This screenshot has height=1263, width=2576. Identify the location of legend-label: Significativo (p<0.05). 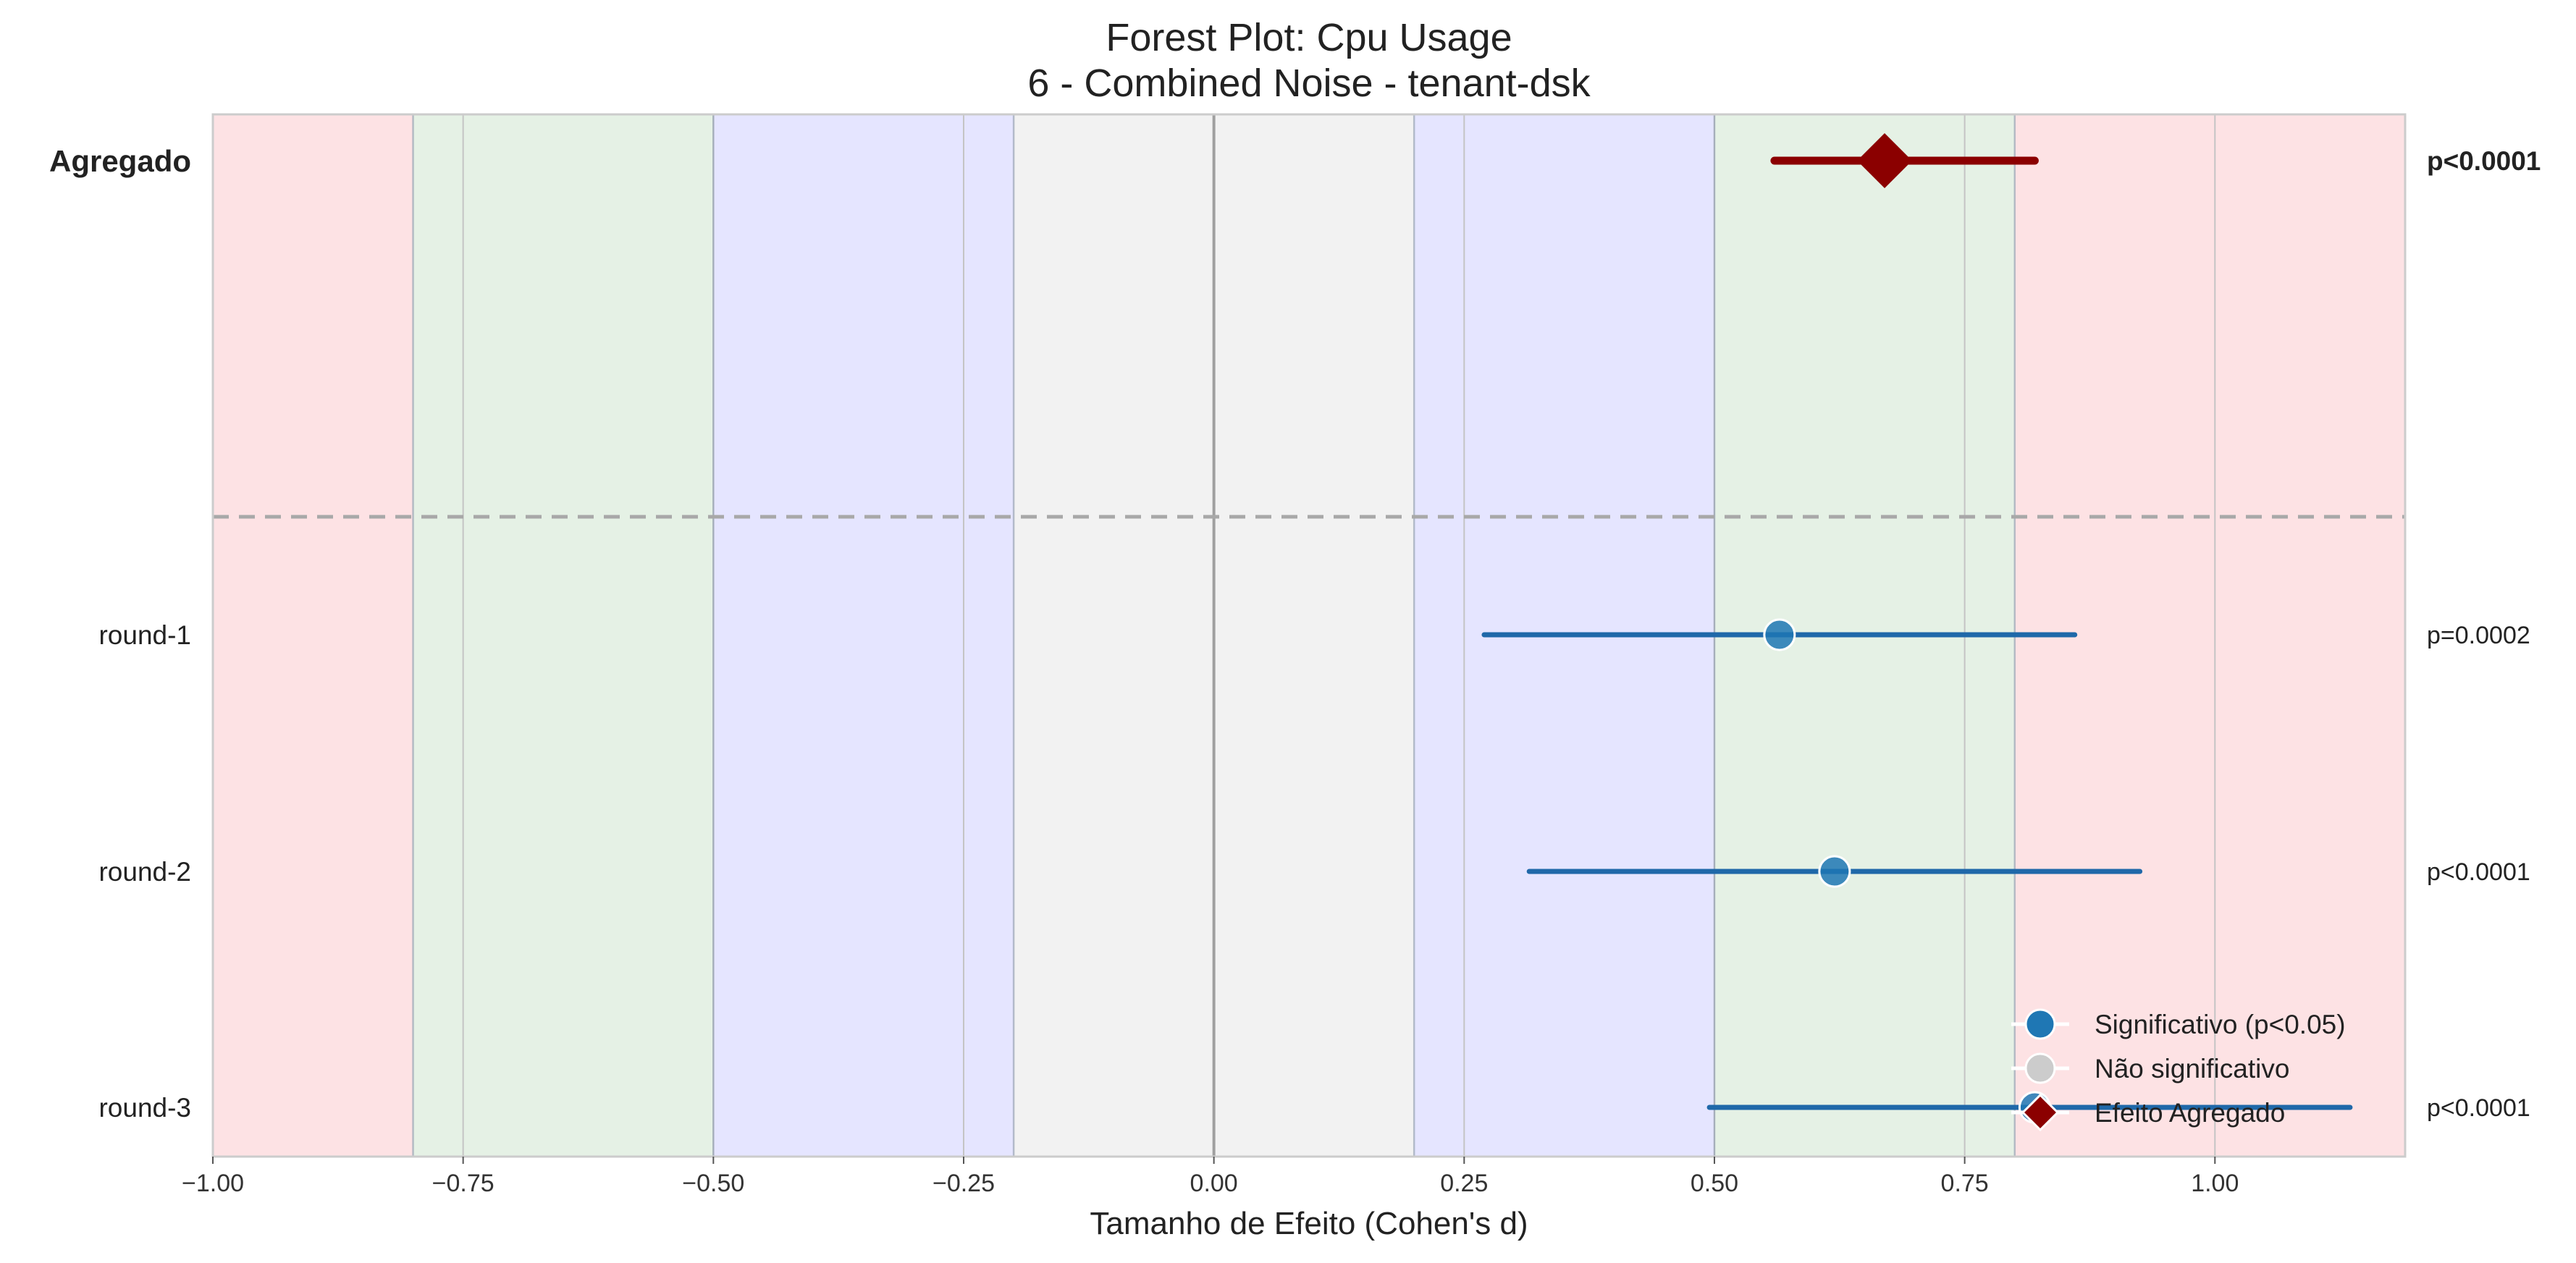
(2220, 1024).